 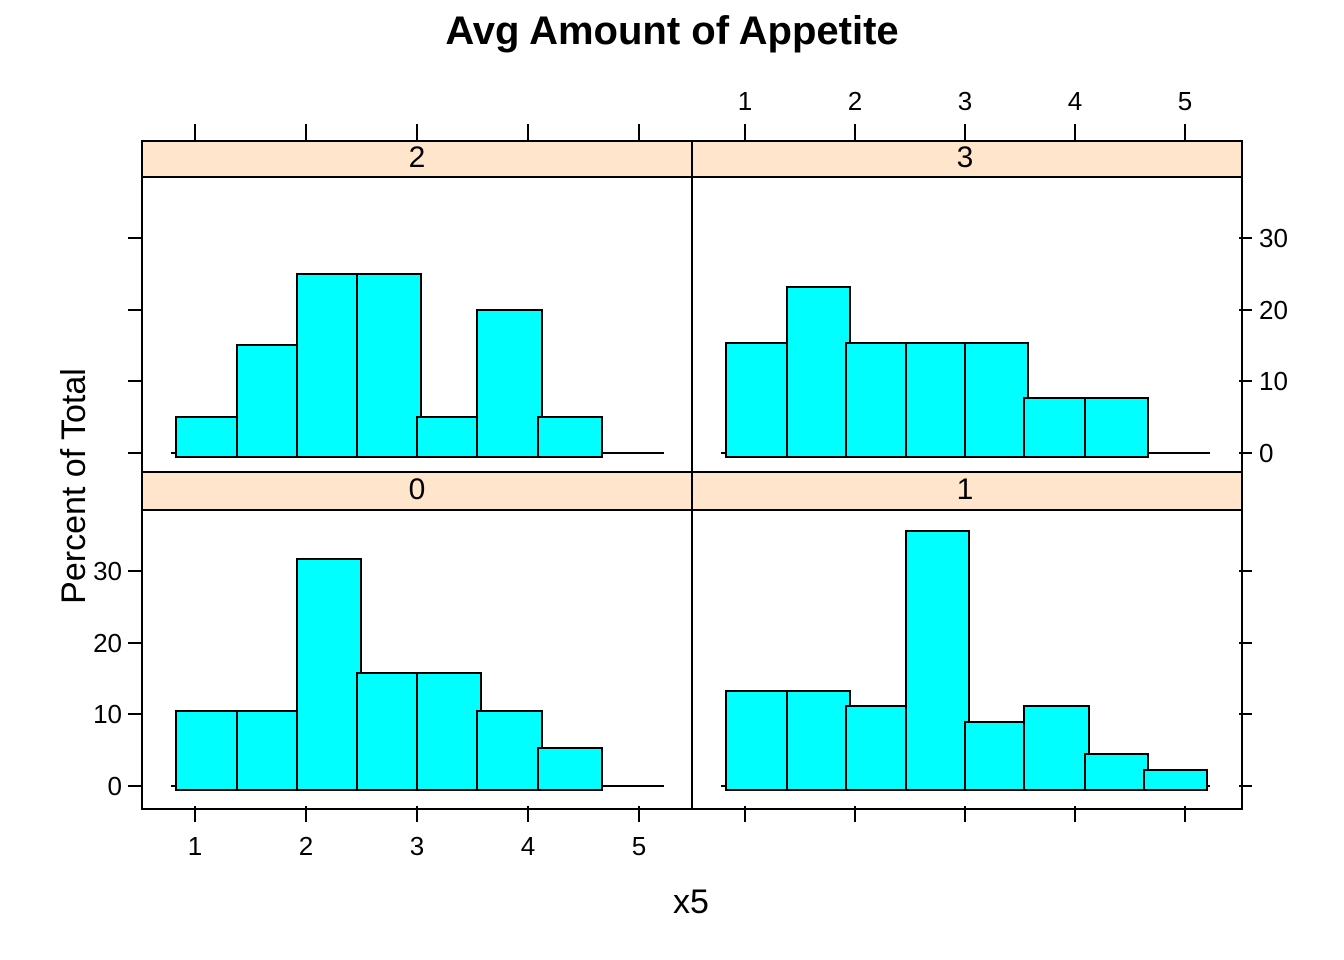 What do you see at coordinates (672, 31) in the screenshot?
I see `chart-title: Avg Amount of Appetite` at bounding box center [672, 31].